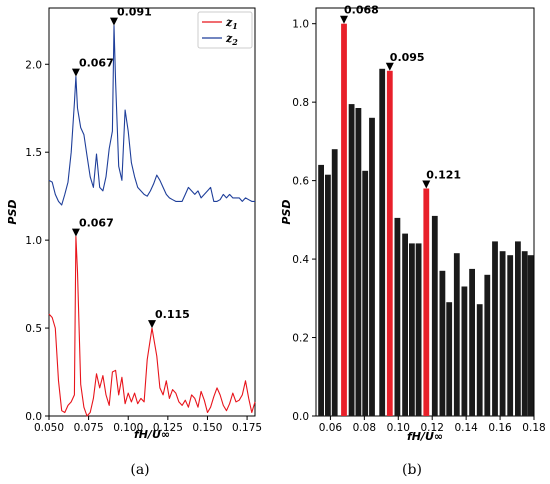  What do you see at coordinates (128, 428) in the screenshot?
I see `x-tick-label: 0.100` at bounding box center [128, 428].